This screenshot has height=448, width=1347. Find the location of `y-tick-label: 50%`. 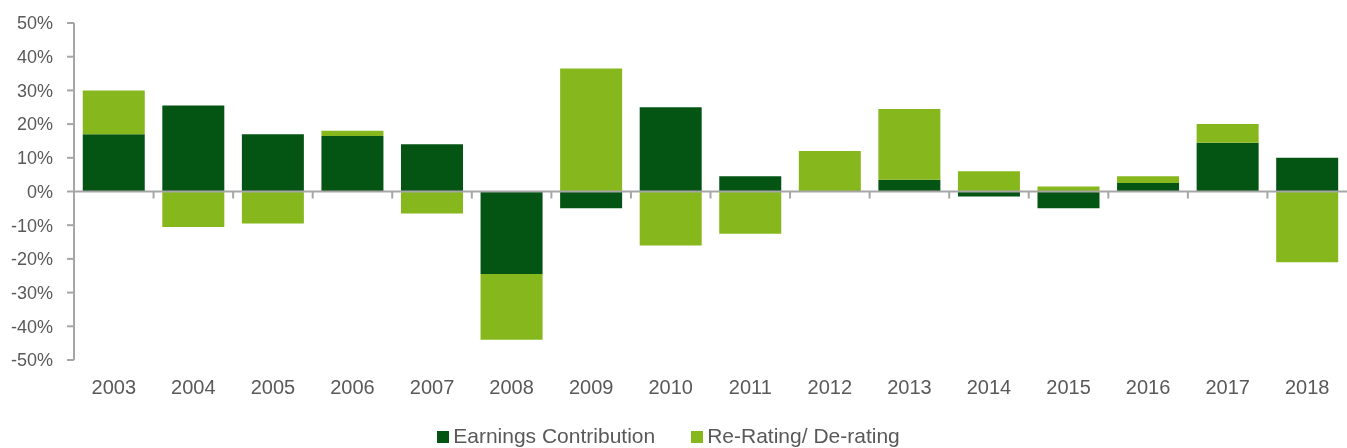

y-tick-label: 50% is located at coordinates (34, 23).